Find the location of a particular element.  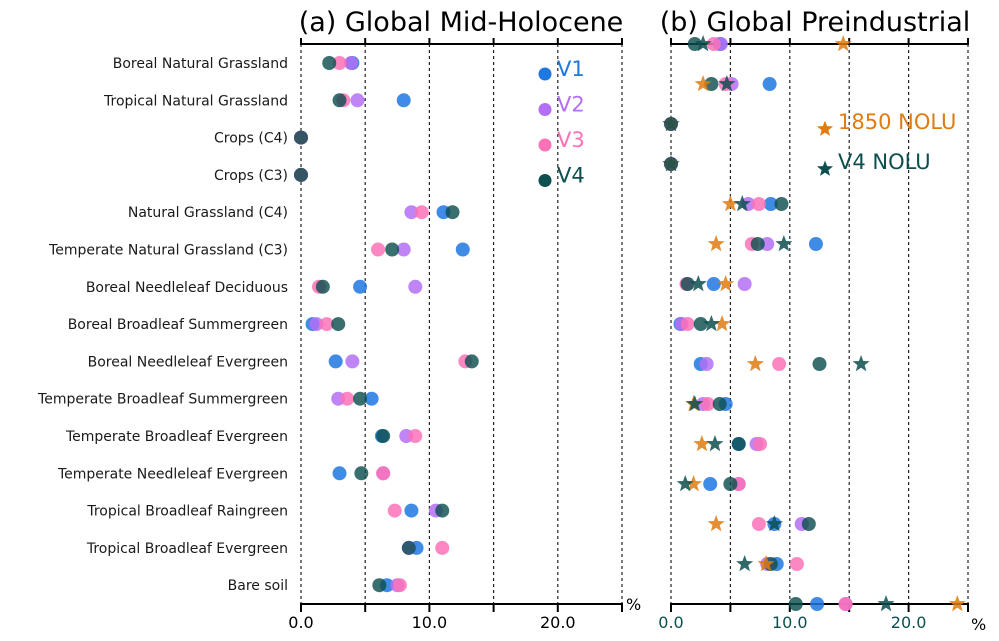

legend-marker-v3 is located at coordinates (545, 145).